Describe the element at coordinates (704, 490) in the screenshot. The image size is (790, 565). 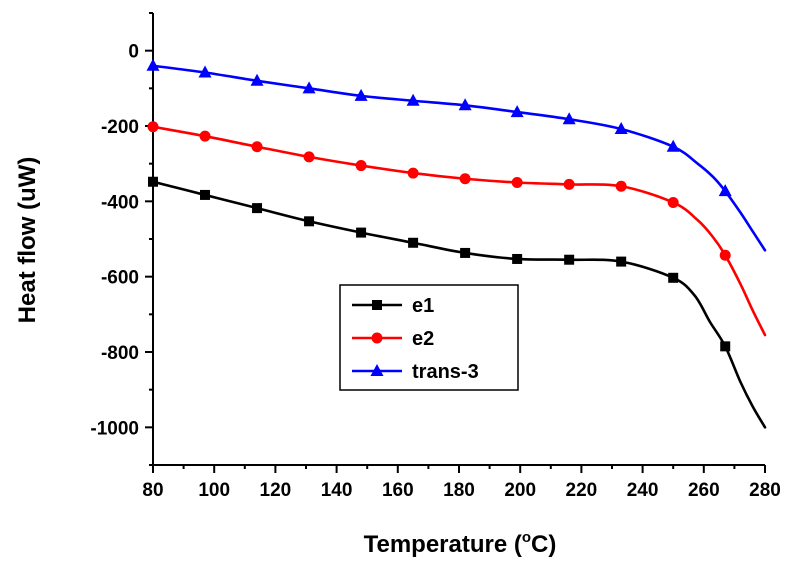
I see `x-tick-label: 260` at that location.